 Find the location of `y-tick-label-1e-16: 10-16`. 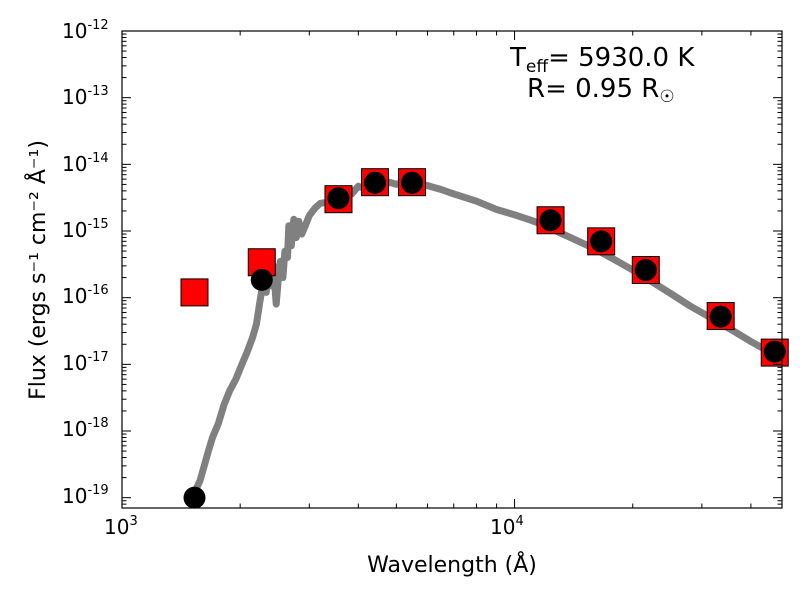

y-tick-label-1e-16: 10-16 is located at coordinates (85, 295).